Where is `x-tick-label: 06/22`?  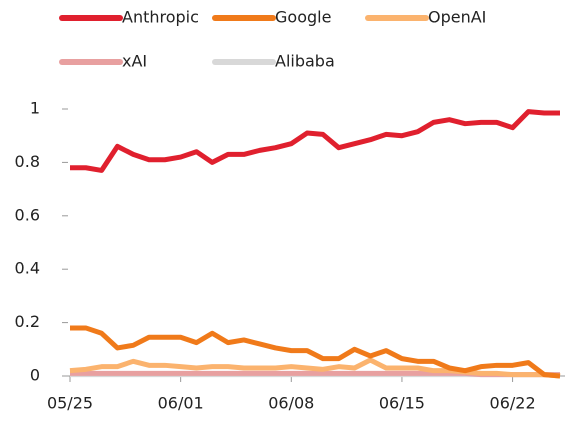 x-tick-label: 06/22 is located at coordinates (513, 403).